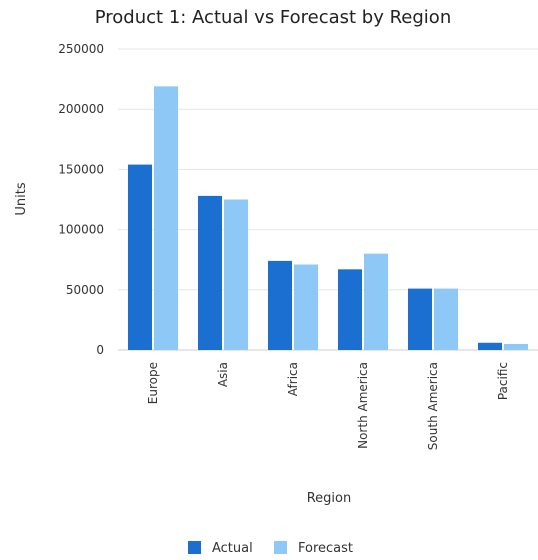 This screenshot has width=538, height=560. What do you see at coordinates (81, 230) in the screenshot?
I see `y-tick-label: 100000` at bounding box center [81, 230].